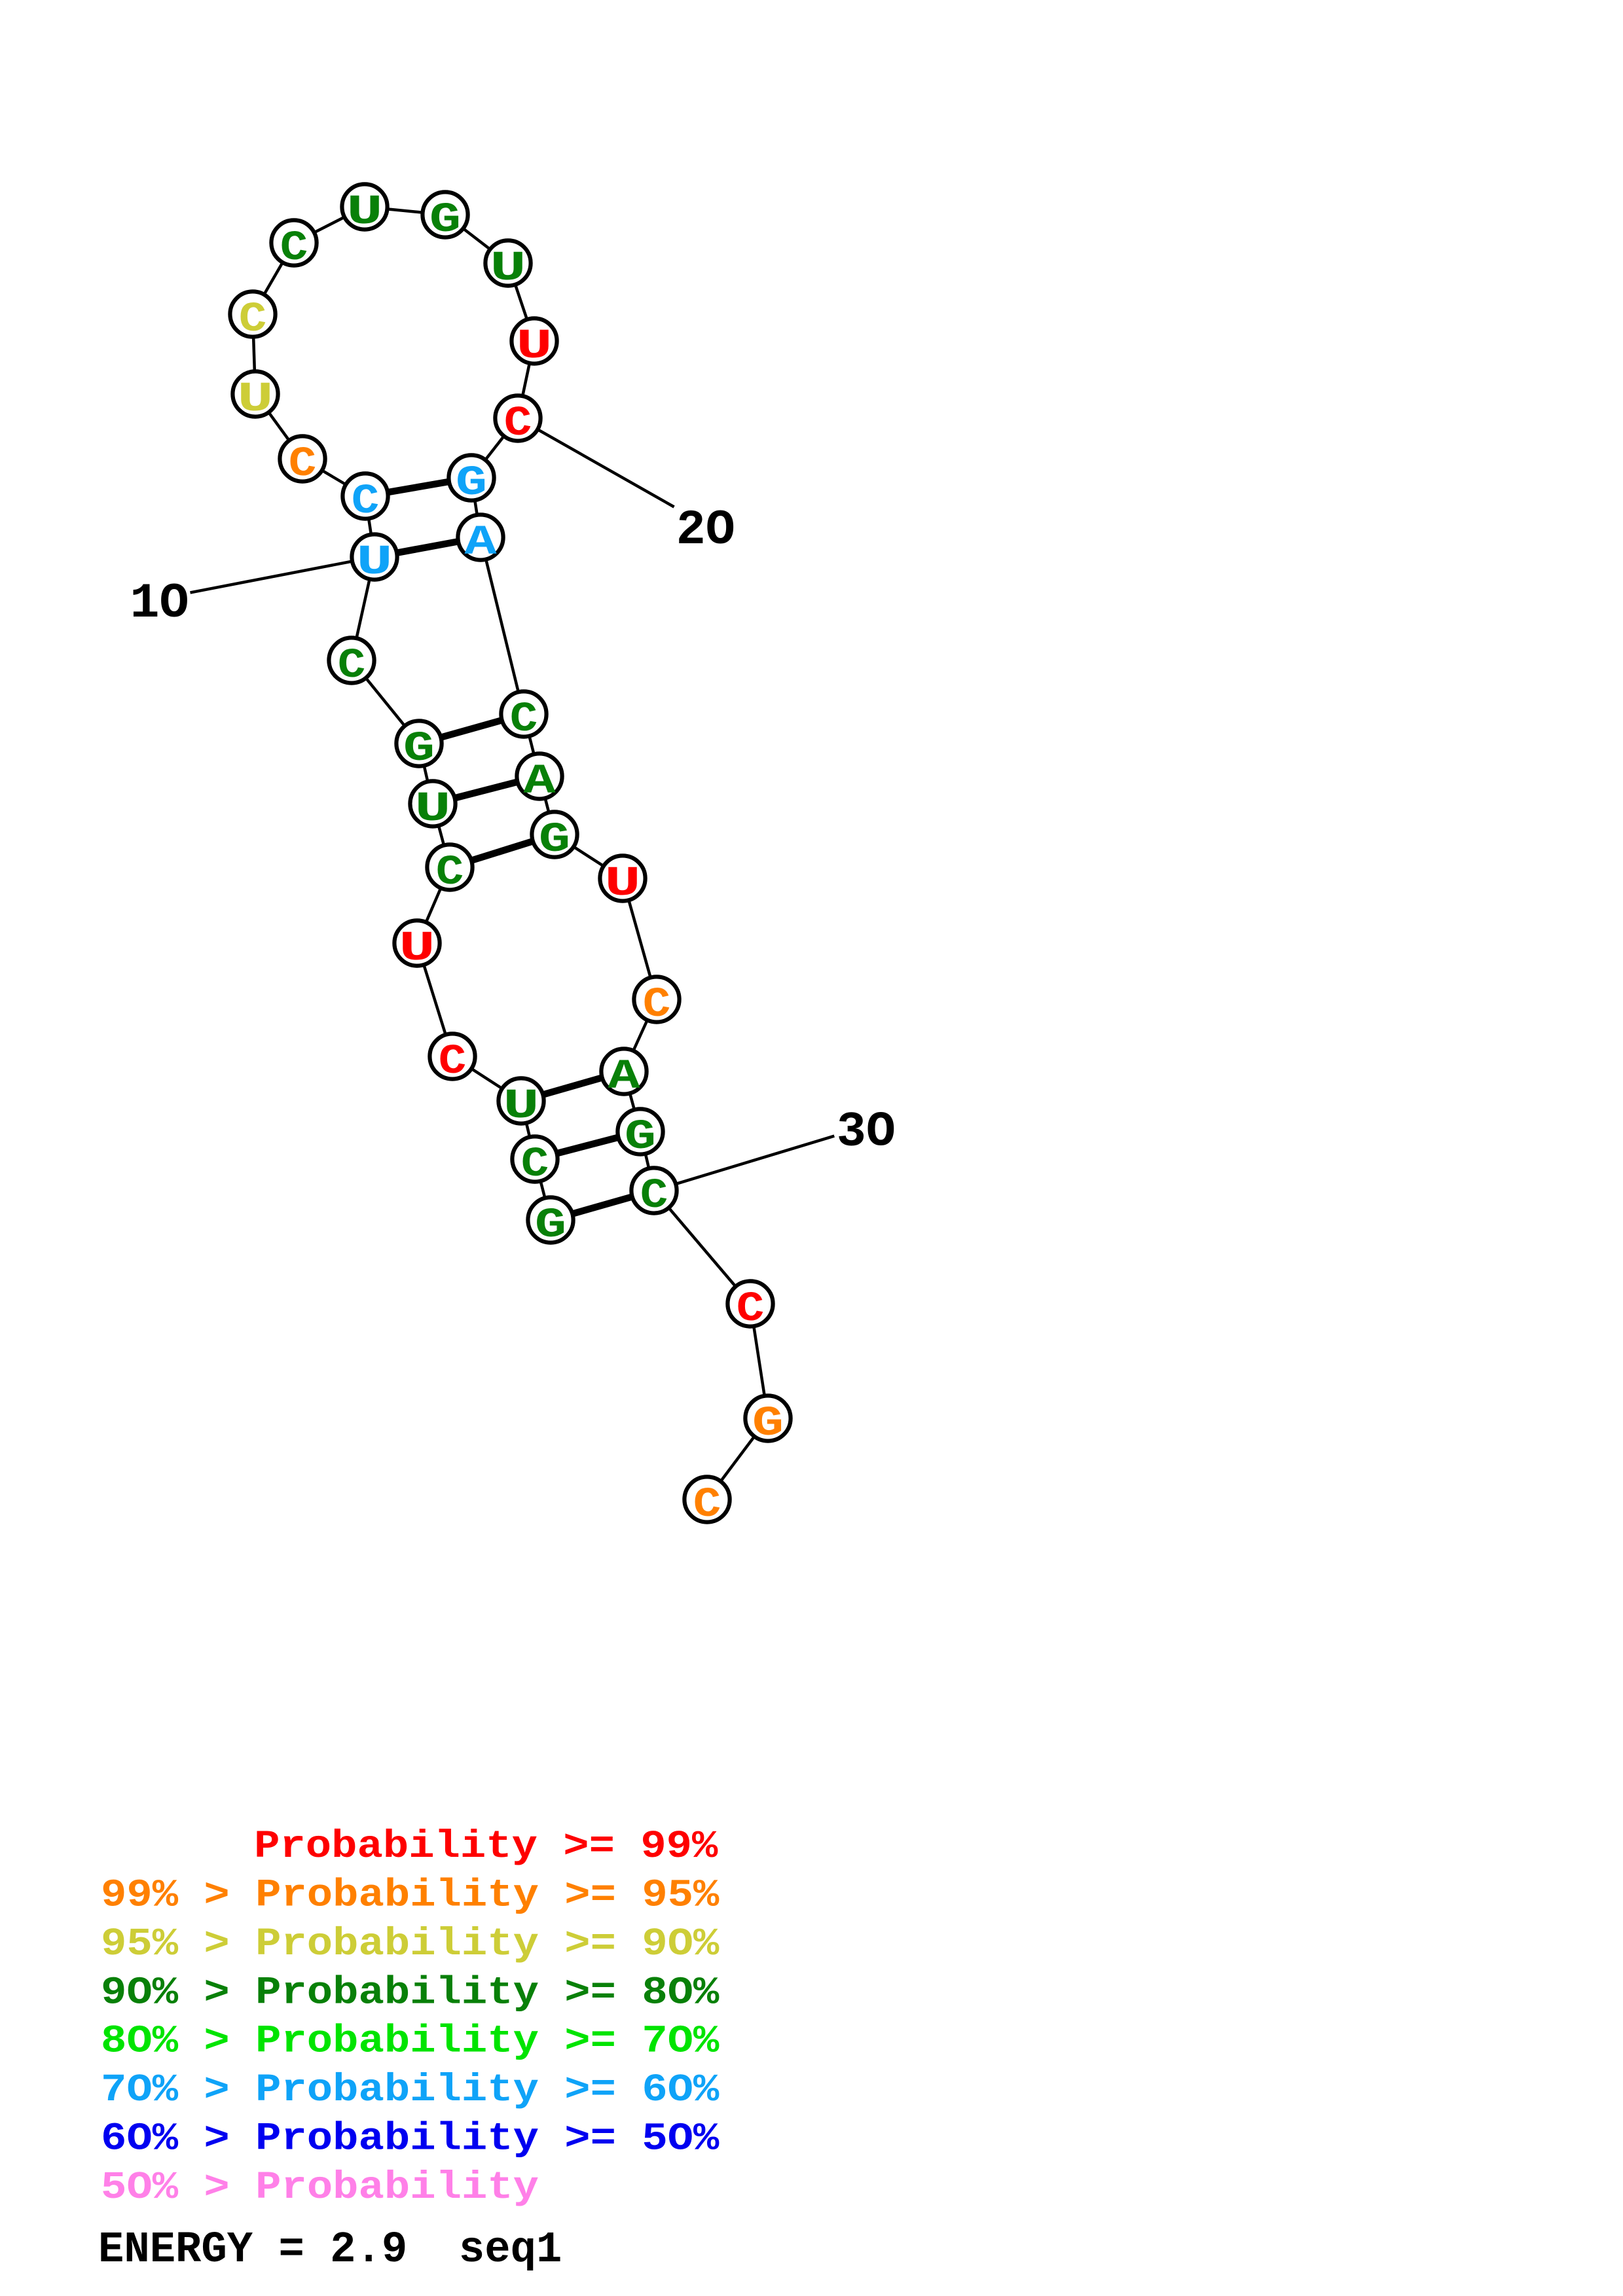  I want to click on svg-text: Probability >= 99%, so click(486, 1846).